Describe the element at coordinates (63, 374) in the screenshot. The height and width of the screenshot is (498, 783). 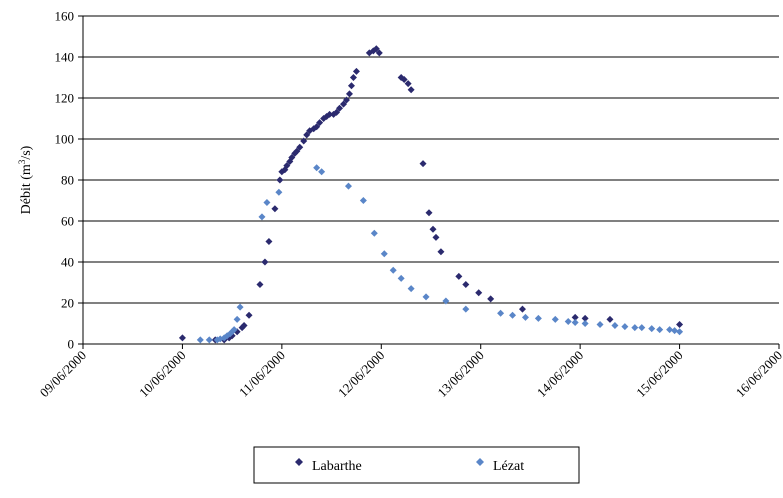
I see `x-tick-label: 09/06/2000` at that location.